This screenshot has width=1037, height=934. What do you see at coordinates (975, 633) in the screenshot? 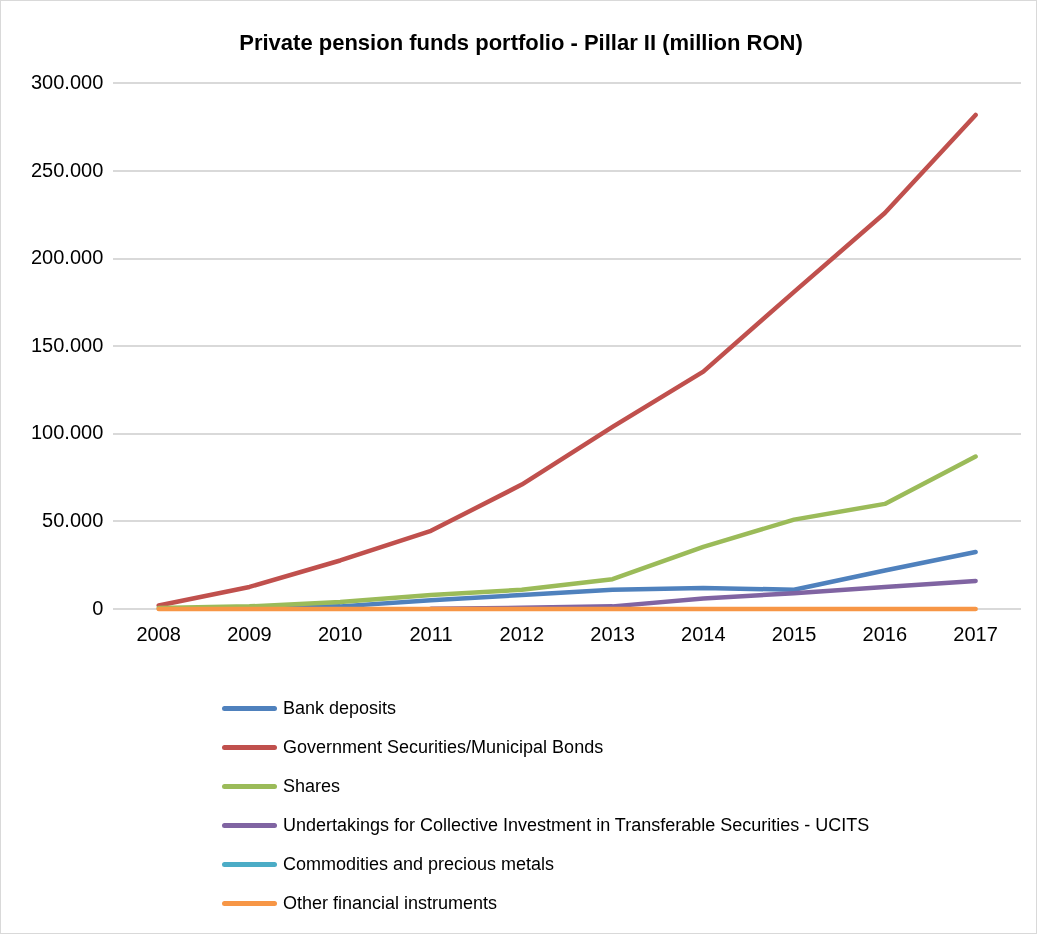
I see `x-tick-label: 2017` at bounding box center [975, 633].